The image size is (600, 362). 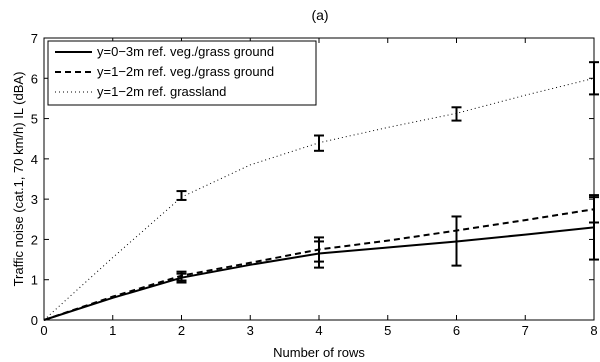 I want to click on legend-box, so click(x=182, y=73).